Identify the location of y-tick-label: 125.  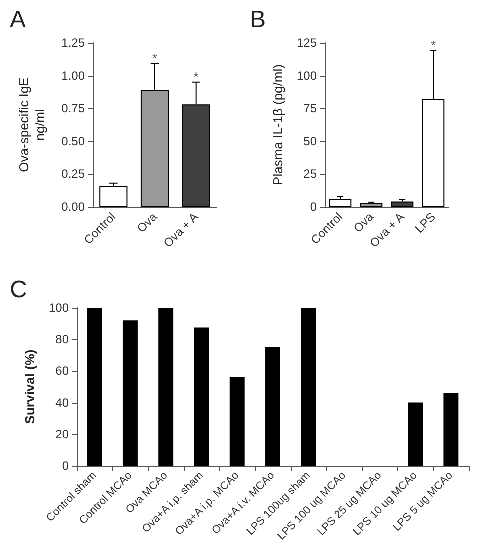
(307, 43).